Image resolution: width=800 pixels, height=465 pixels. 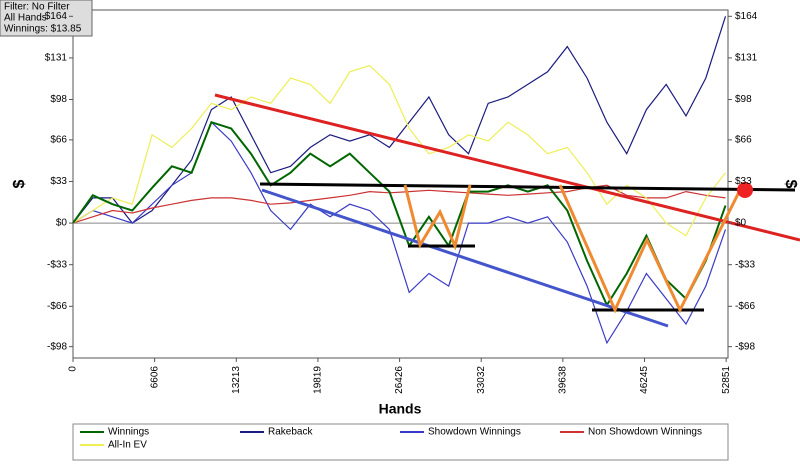 I want to click on legend, so click(x=400, y=442).